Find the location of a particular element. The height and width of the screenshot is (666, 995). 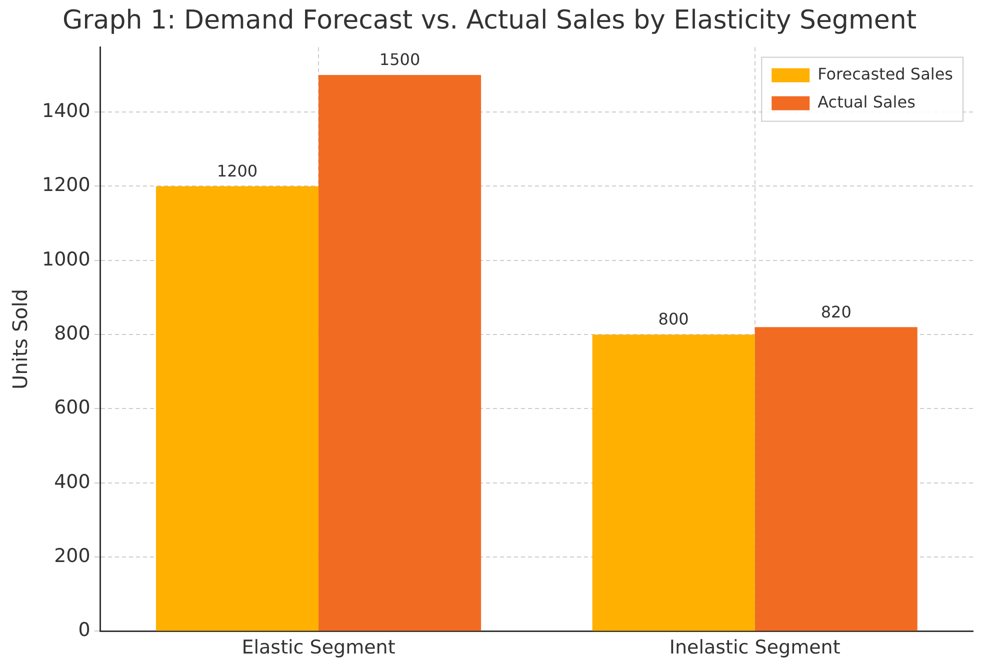

y-tick-label: 800 is located at coordinates (72, 333).